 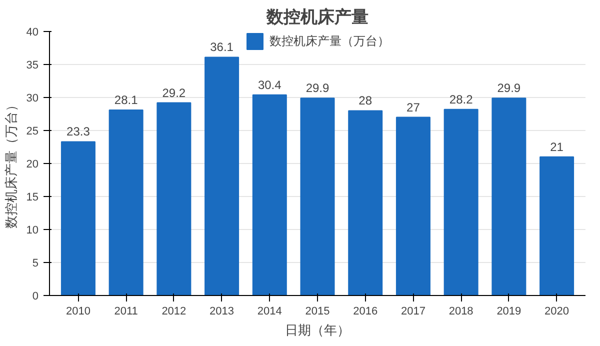 I want to click on x-tick-label: 2018, so click(x=461, y=312).